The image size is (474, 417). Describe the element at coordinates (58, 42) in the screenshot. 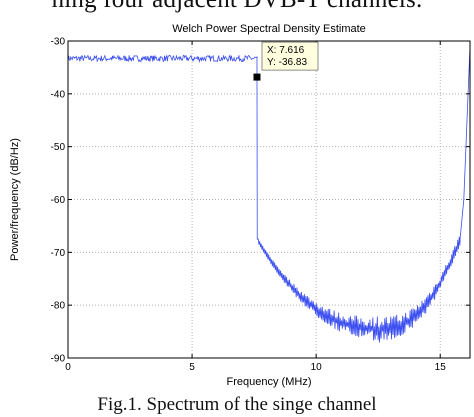

I see `y-tick-label: -30` at that location.